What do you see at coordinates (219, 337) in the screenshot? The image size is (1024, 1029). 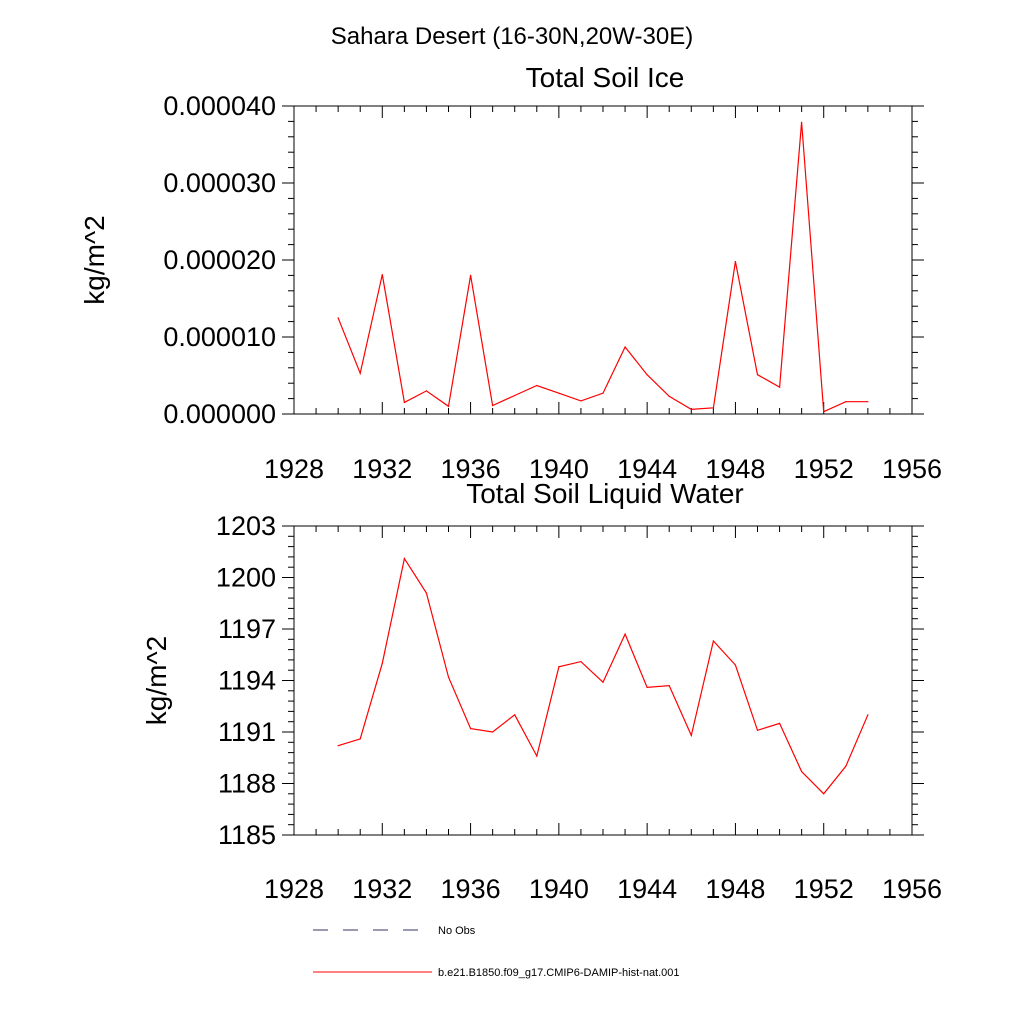 I see `y-tick-label: 0.000010` at bounding box center [219, 337].